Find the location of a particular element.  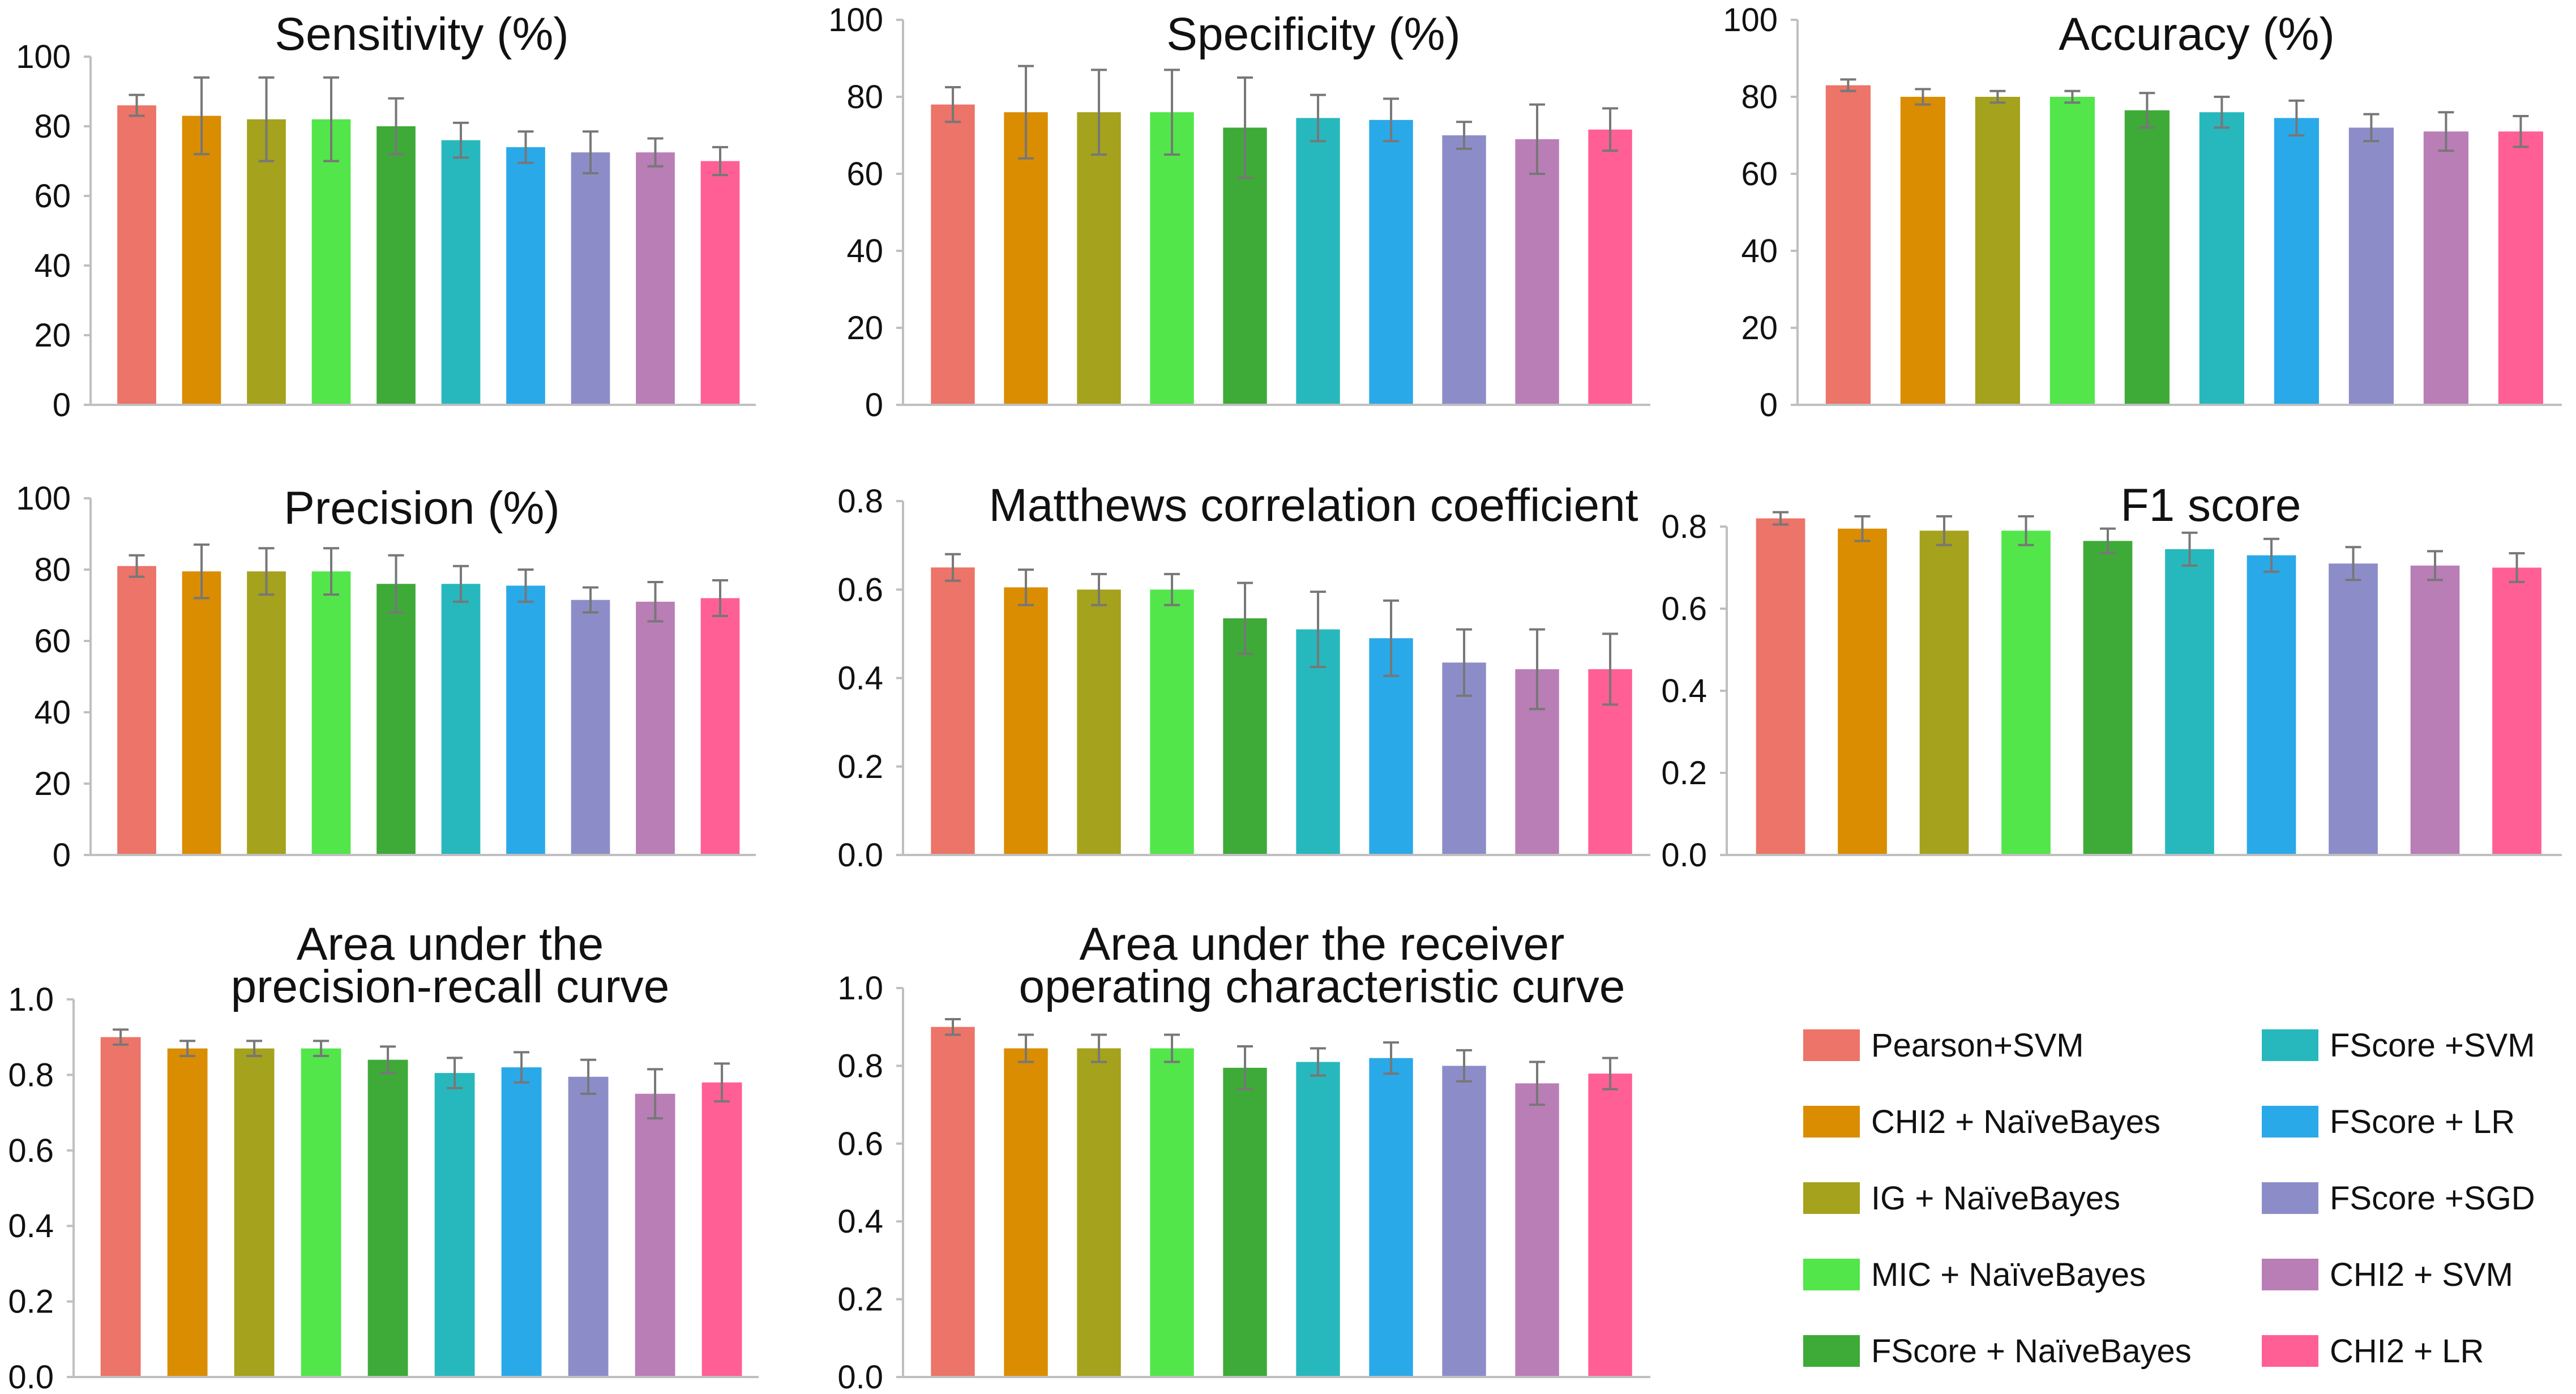

legend-item: CHI2 + SVM is located at coordinates (2387, 1274).